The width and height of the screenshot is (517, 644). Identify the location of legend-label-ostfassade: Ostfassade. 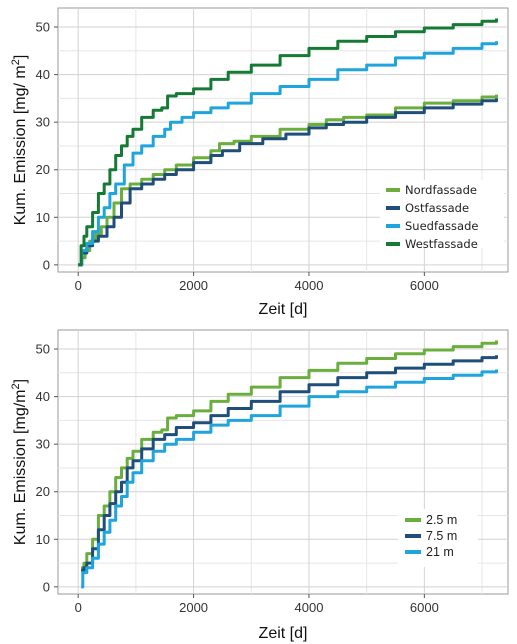
(437, 208).